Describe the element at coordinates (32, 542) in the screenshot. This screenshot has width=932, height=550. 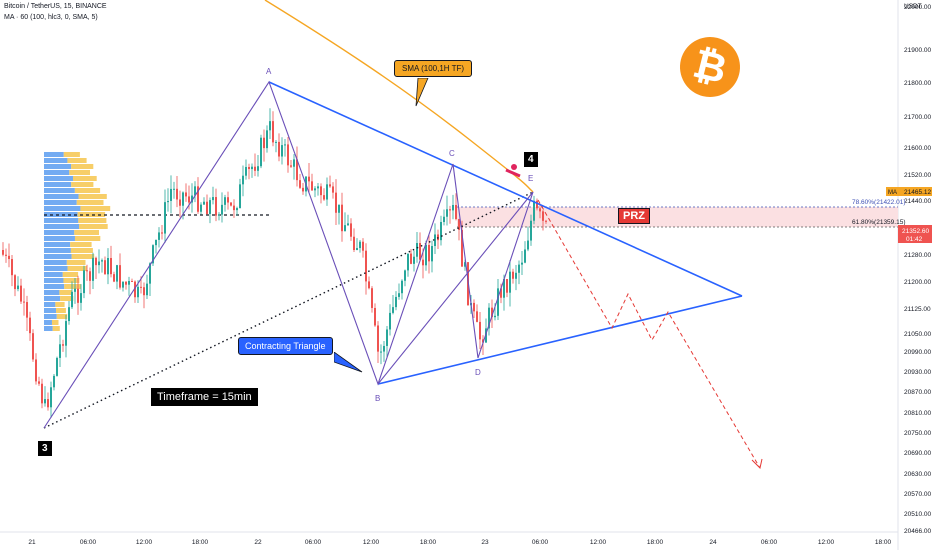
I see `time-axis-tick: 21` at that location.